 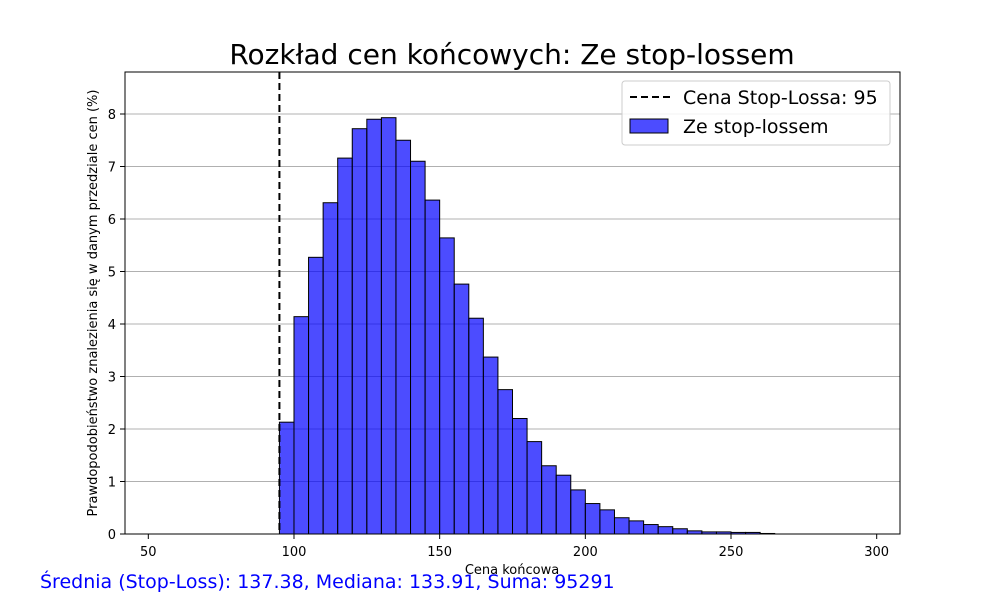 I want to click on legend: Cena Stop-Lossa: 95 Ze stop-lossem, so click(x=756, y=113).